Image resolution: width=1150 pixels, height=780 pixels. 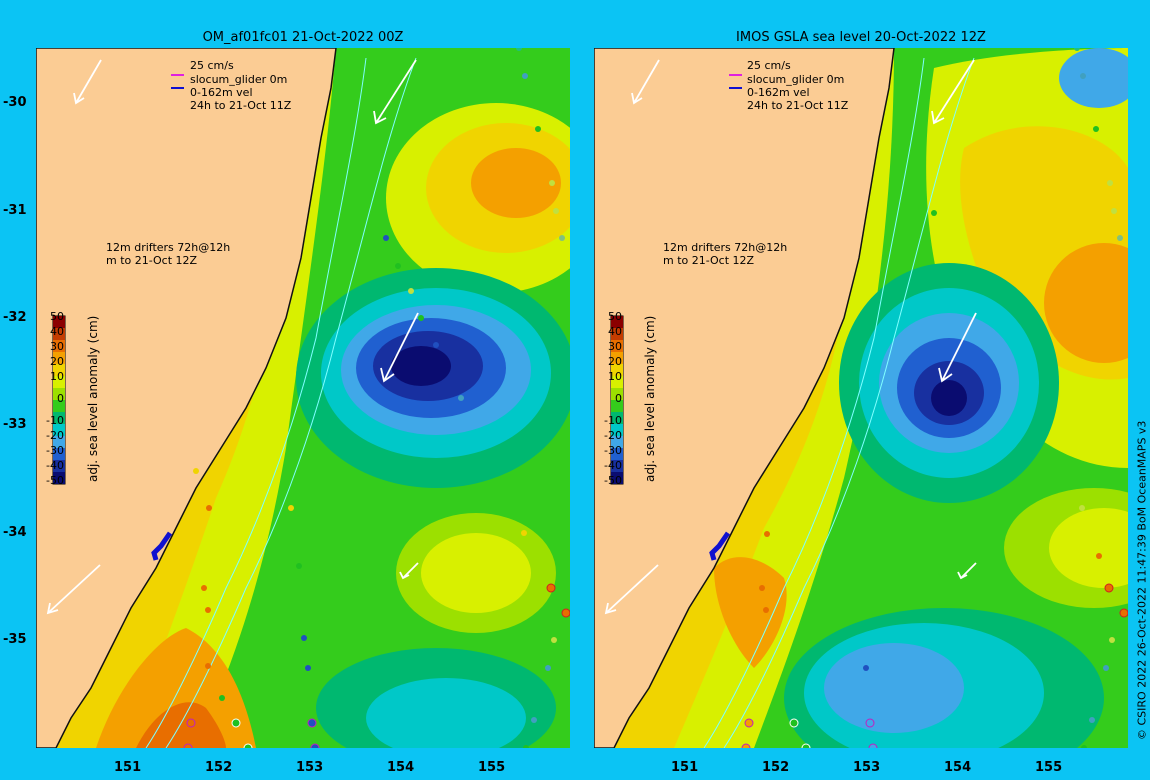 What do you see at coordinates (168, 247) in the screenshot?
I see `drifters-line1-left: 12m drifters 72h@12h` at bounding box center [168, 247].